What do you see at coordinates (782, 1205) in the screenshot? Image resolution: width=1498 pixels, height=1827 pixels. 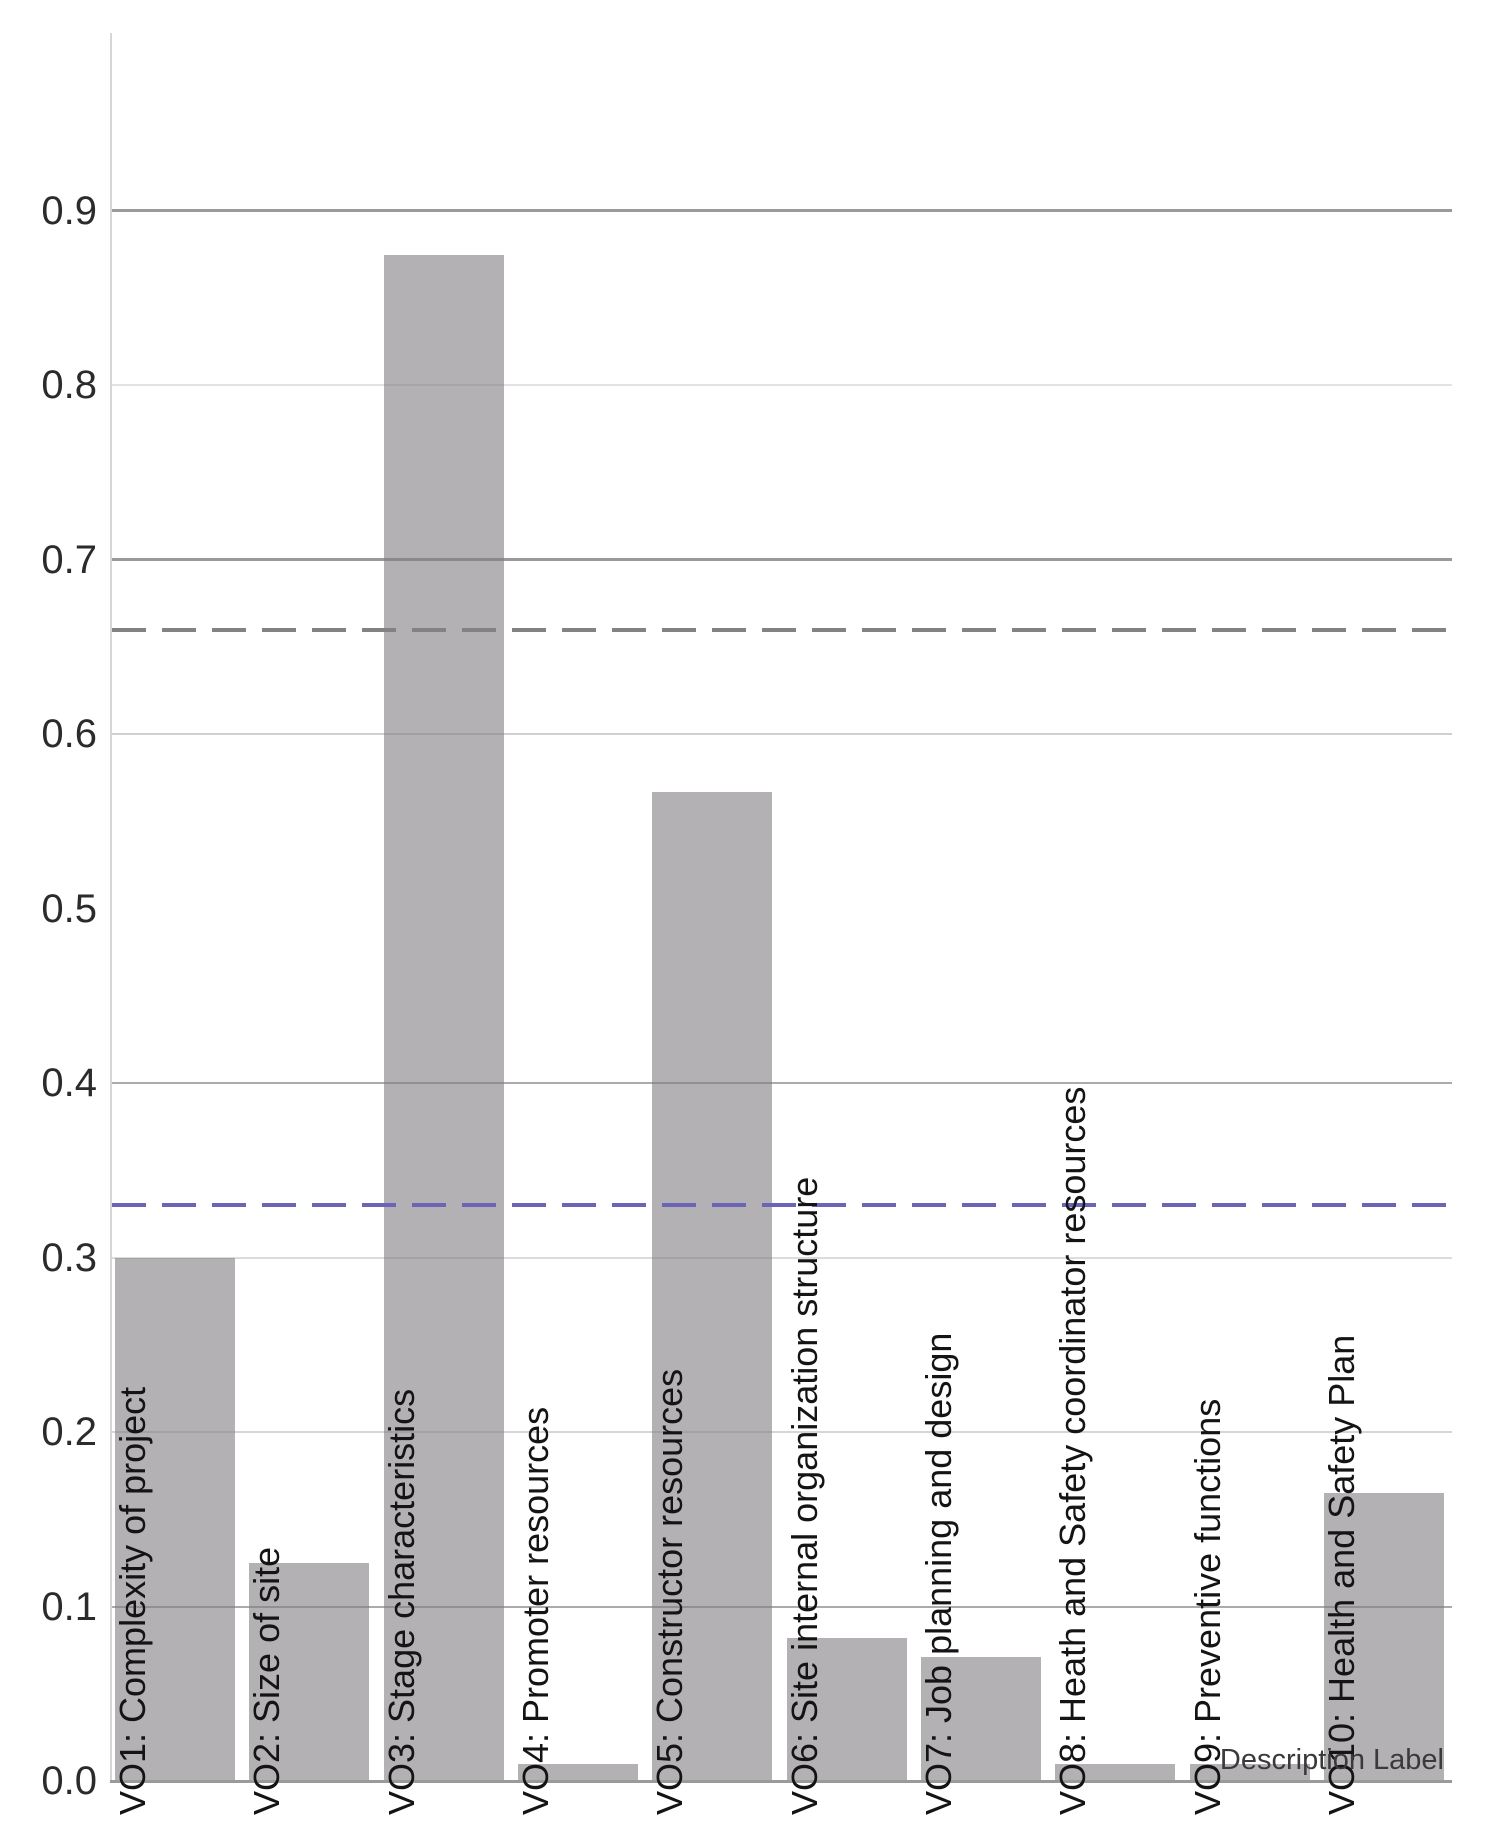 I see `reference-line-lower-threshold` at bounding box center [782, 1205].